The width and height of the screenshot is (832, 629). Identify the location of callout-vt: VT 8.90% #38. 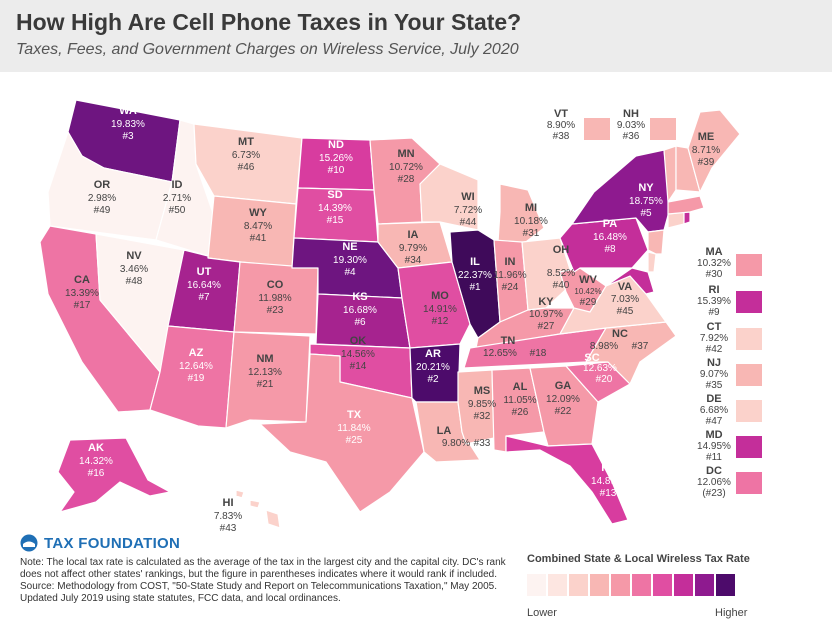
(561, 126).